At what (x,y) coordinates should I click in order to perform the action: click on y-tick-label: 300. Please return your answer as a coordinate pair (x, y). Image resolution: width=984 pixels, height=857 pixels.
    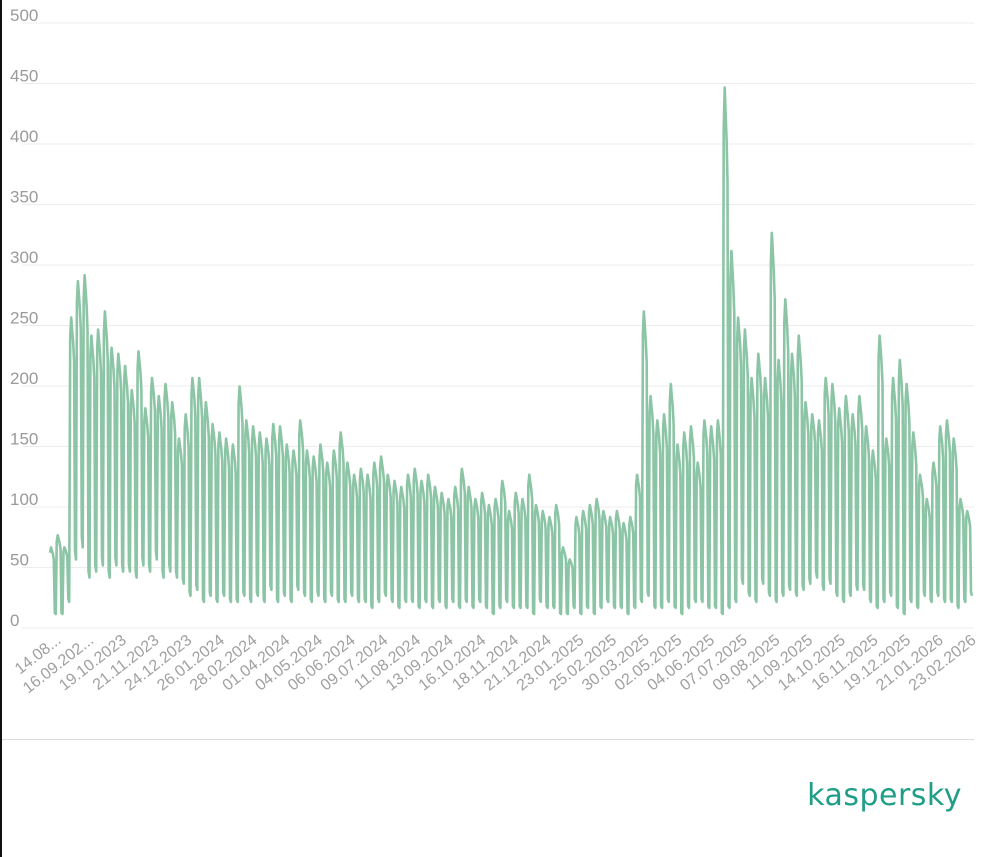
    Looking at the image, I should click on (24, 257).